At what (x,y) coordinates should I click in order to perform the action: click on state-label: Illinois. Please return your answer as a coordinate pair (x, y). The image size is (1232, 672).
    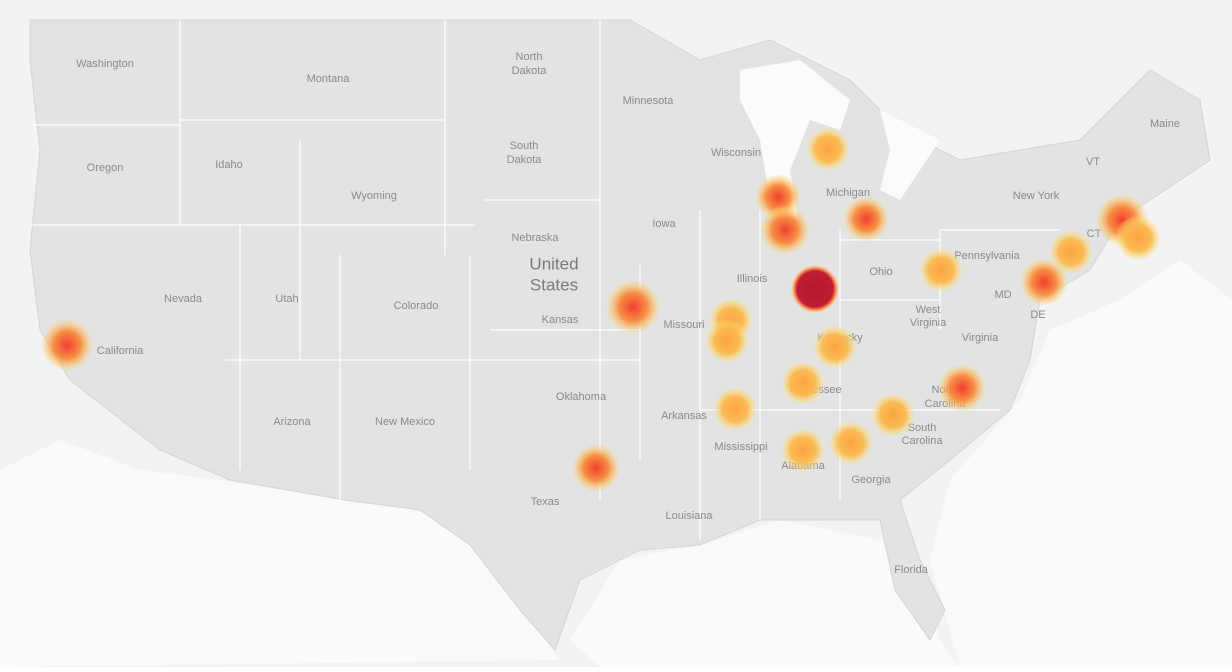
    Looking at the image, I should click on (752, 279).